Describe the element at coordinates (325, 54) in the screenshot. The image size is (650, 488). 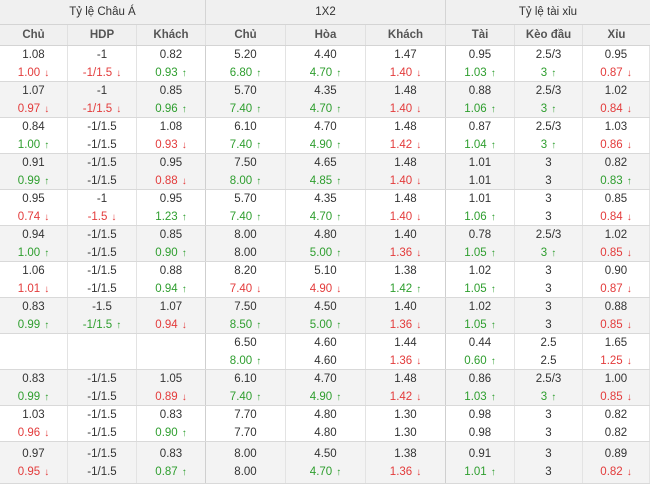
I see `opening-odds: 4.40` at that location.